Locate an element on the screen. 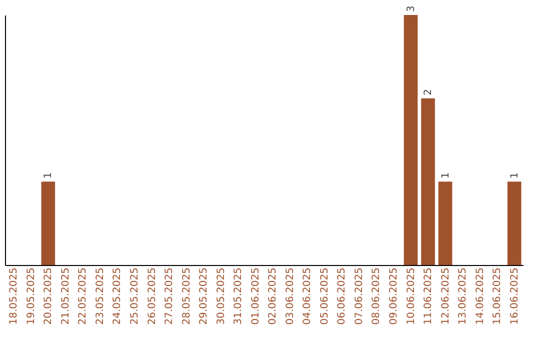 The width and height of the screenshot is (540, 340). x-tick-label: 14.06.2025 is located at coordinates (480, 296).